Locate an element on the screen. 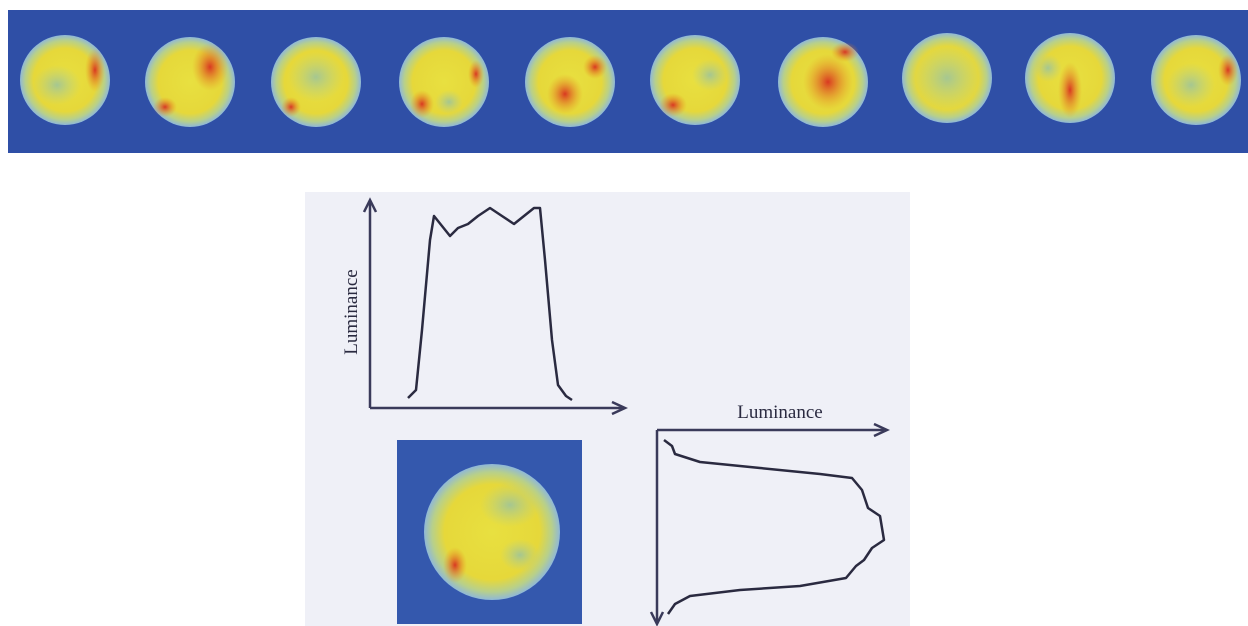  horizontal-profile: Luminance is located at coordinates (484, 306).